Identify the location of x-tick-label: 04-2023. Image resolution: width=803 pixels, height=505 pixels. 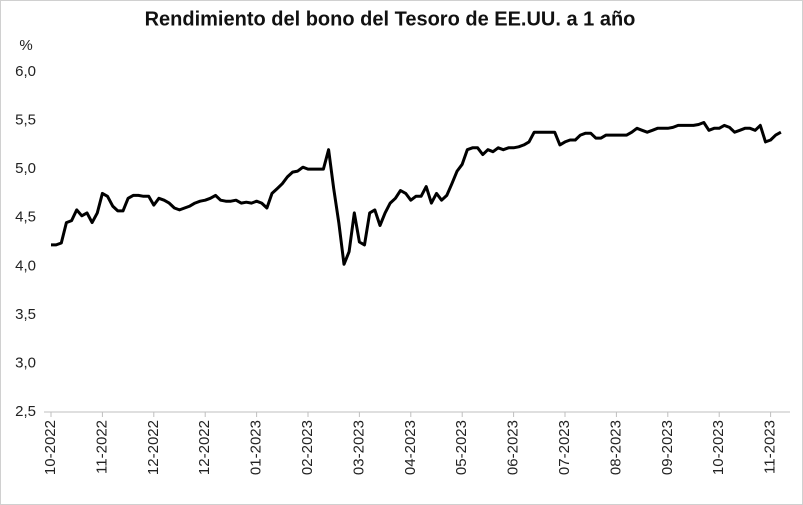
(410, 447).